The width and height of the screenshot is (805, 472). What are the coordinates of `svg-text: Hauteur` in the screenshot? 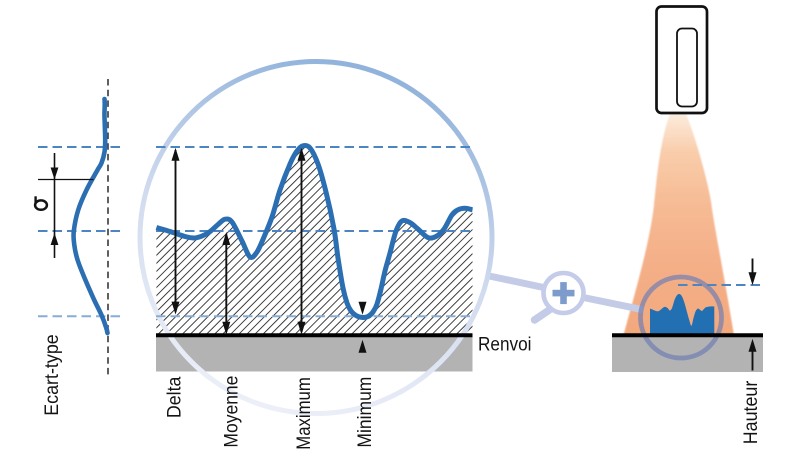 It's located at (751, 412).